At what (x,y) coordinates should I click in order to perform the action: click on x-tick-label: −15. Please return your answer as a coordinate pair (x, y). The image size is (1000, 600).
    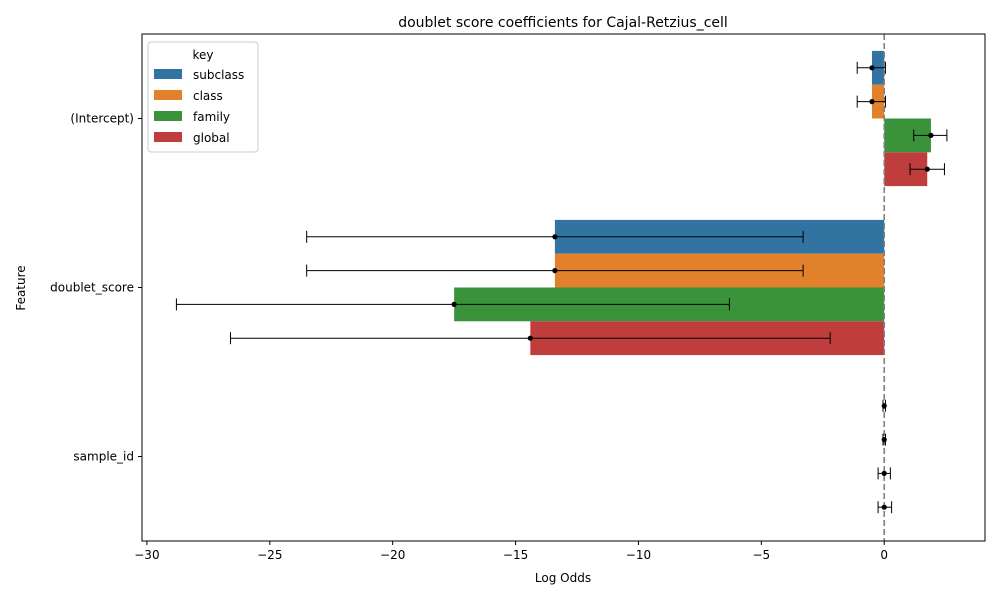
    Looking at the image, I should click on (515, 555).